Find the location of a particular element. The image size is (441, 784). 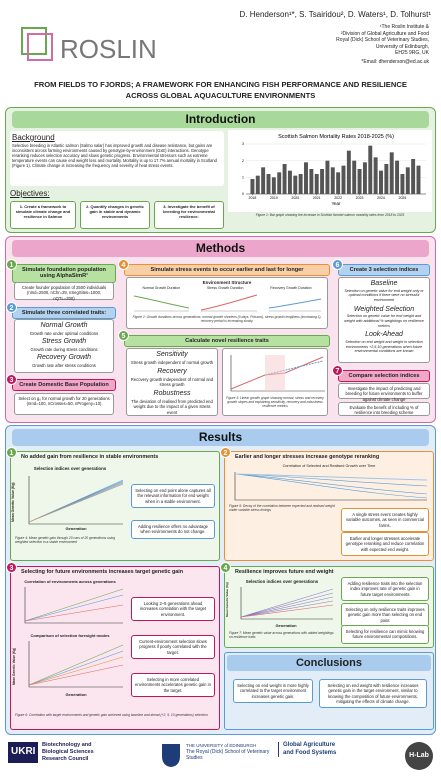

affiliation: EH25 9RG, UK is located at coordinates (412, 53).